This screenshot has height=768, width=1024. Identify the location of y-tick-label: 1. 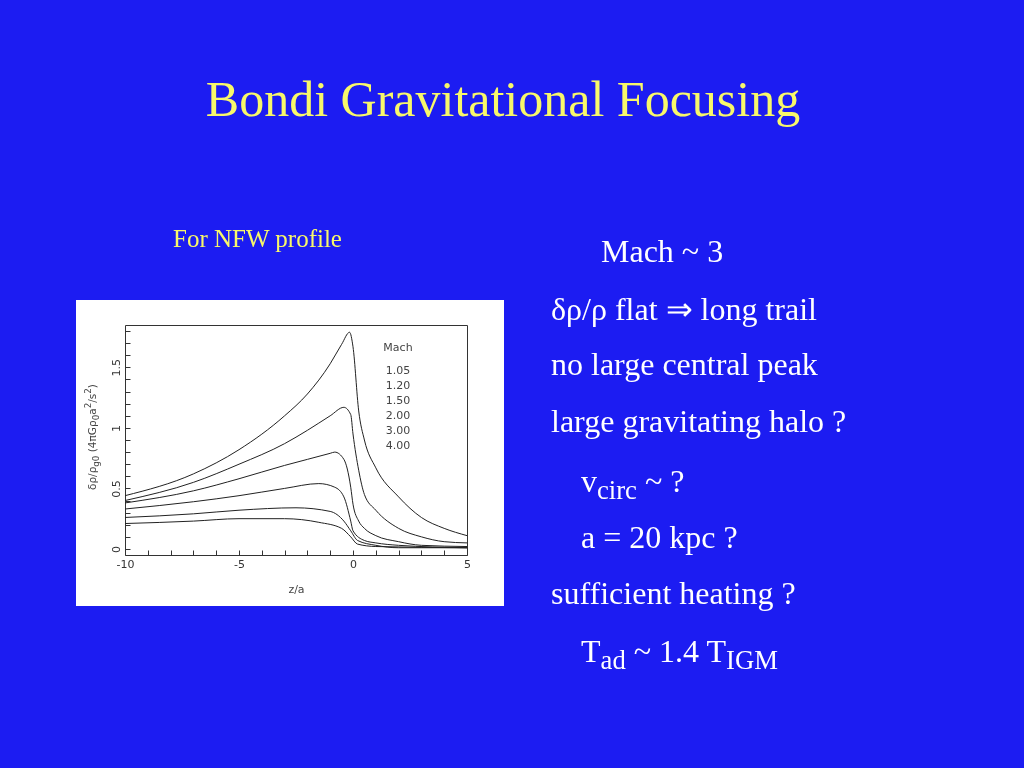
(116, 428).